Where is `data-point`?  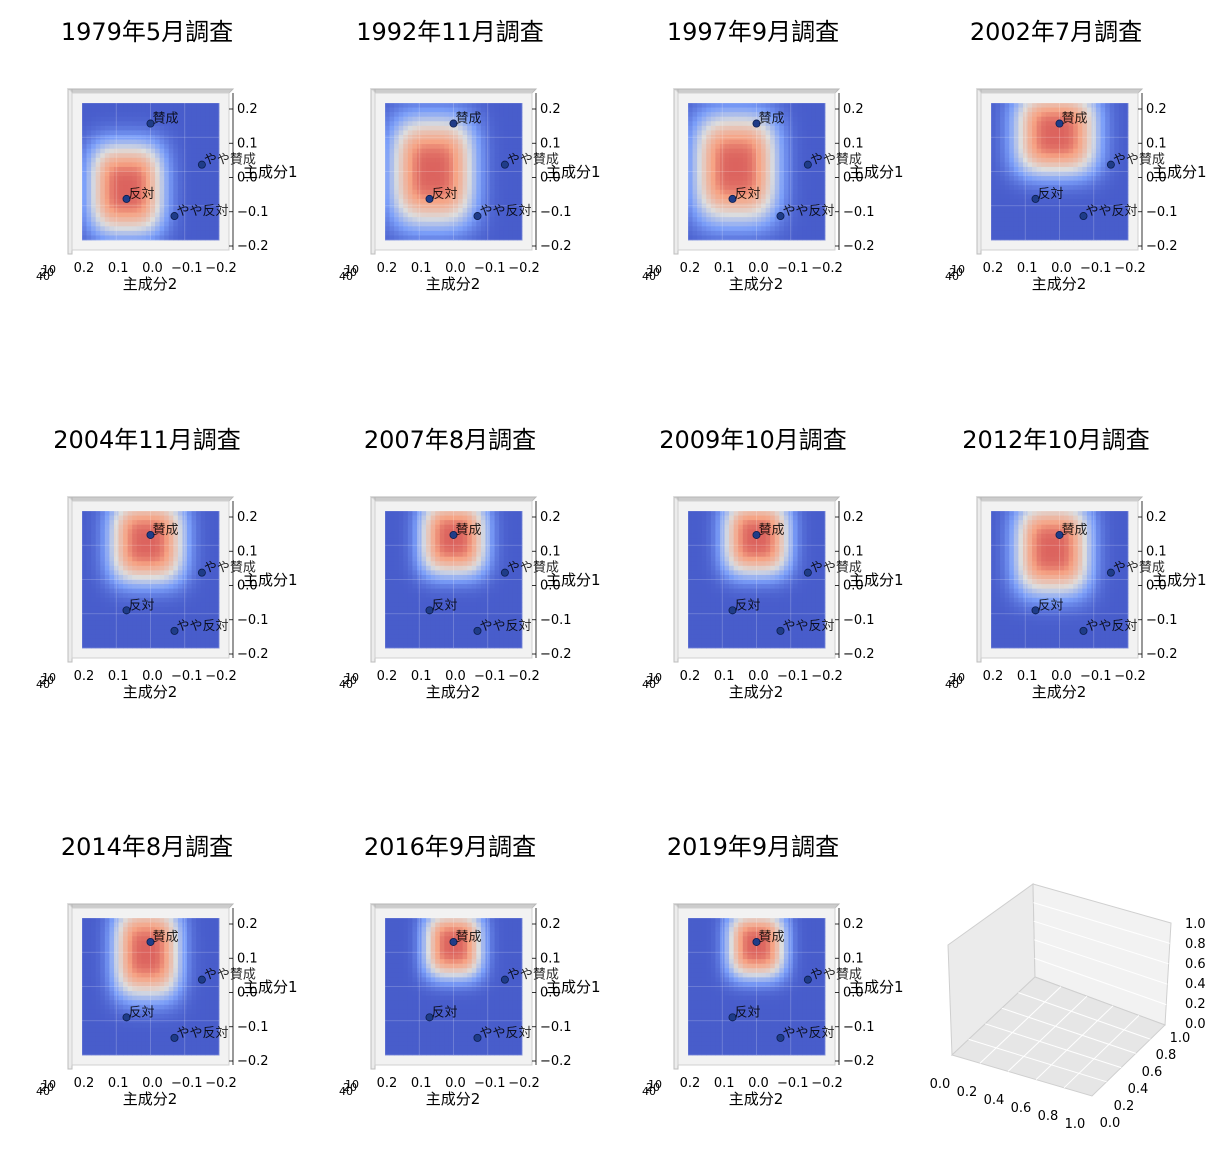
data-point is located at coordinates (201, 572).